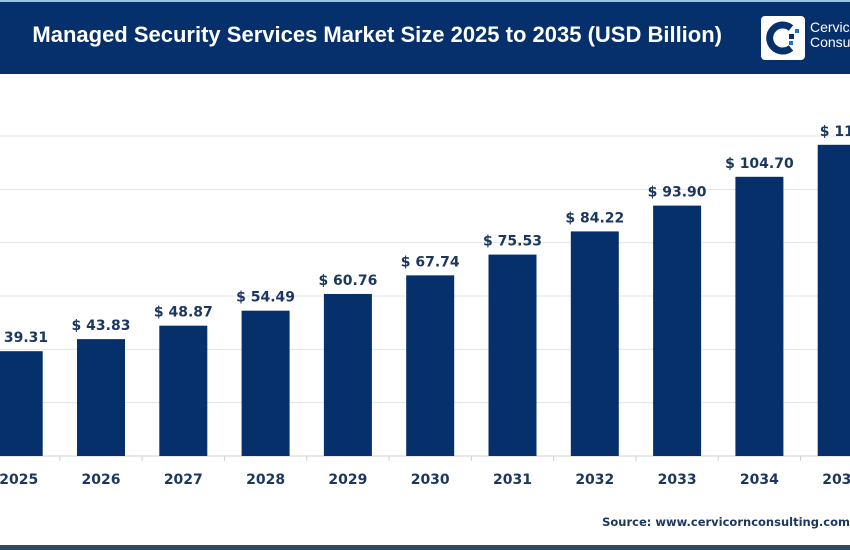  I want to click on data-label-2029: $ 60.76, so click(347, 281).